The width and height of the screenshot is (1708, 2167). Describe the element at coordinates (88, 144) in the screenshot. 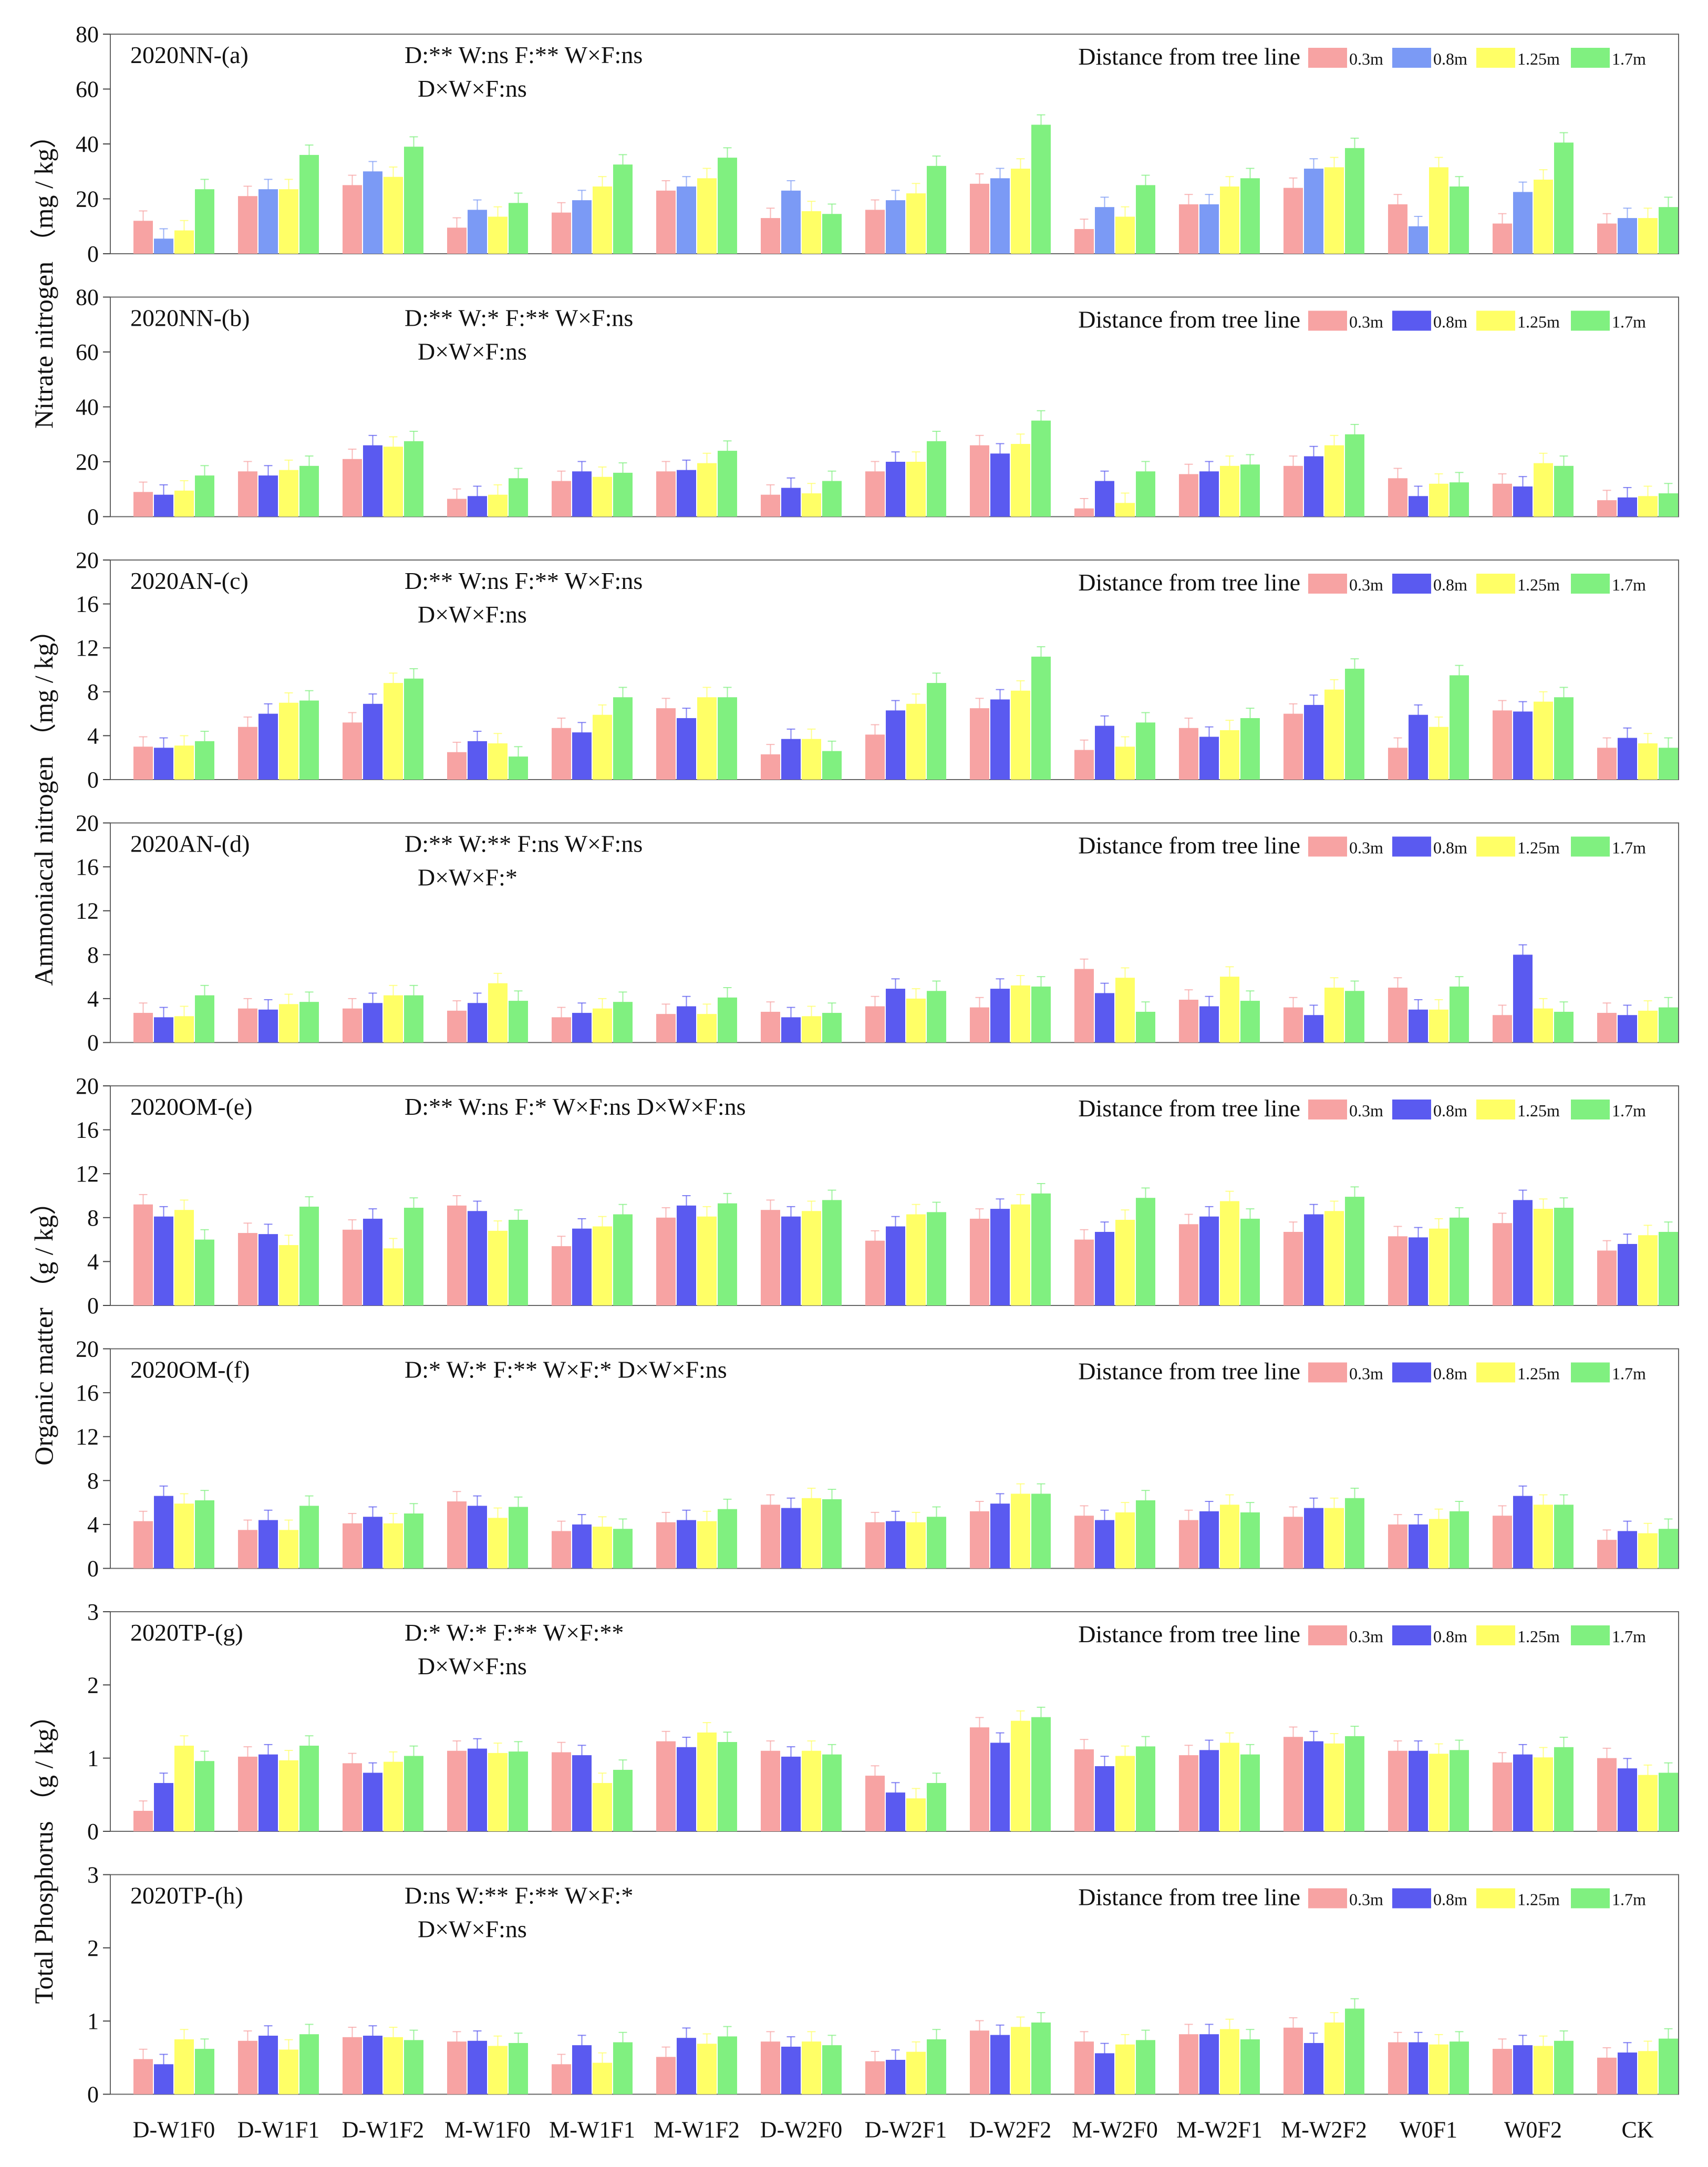

I see `y-tick-label: 40` at that location.